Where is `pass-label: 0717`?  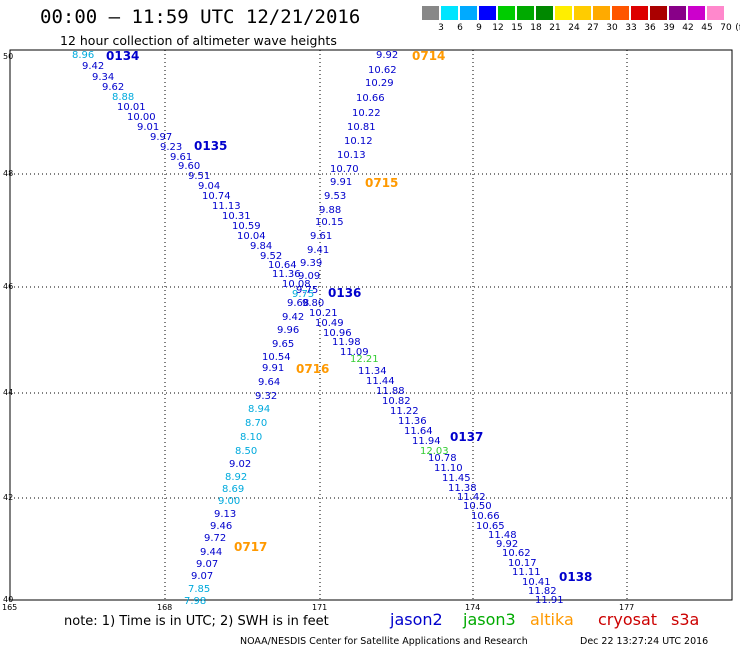 pass-label: 0717 is located at coordinates (251, 547).